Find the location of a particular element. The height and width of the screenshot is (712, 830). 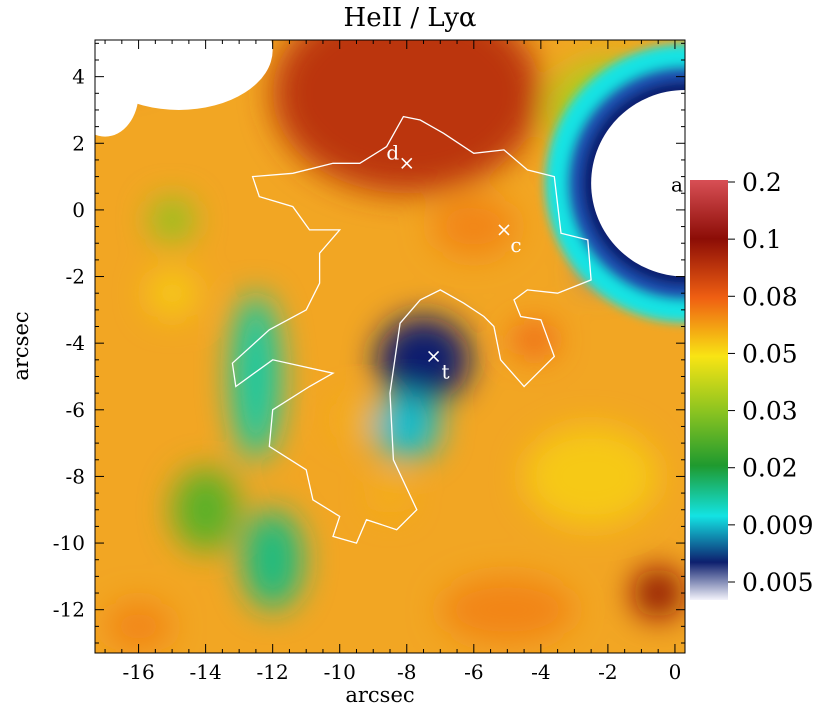

x-tick-label: -4 is located at coordinates (540, 672).